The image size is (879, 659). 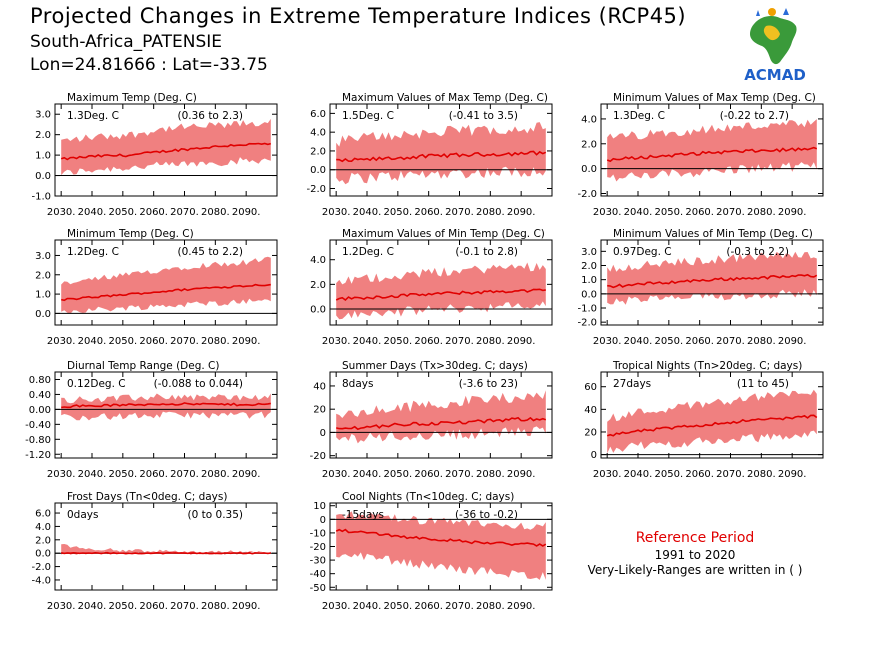 I want to click on reference-period-years: 1991 to 2020, so click(x=695, y=555).